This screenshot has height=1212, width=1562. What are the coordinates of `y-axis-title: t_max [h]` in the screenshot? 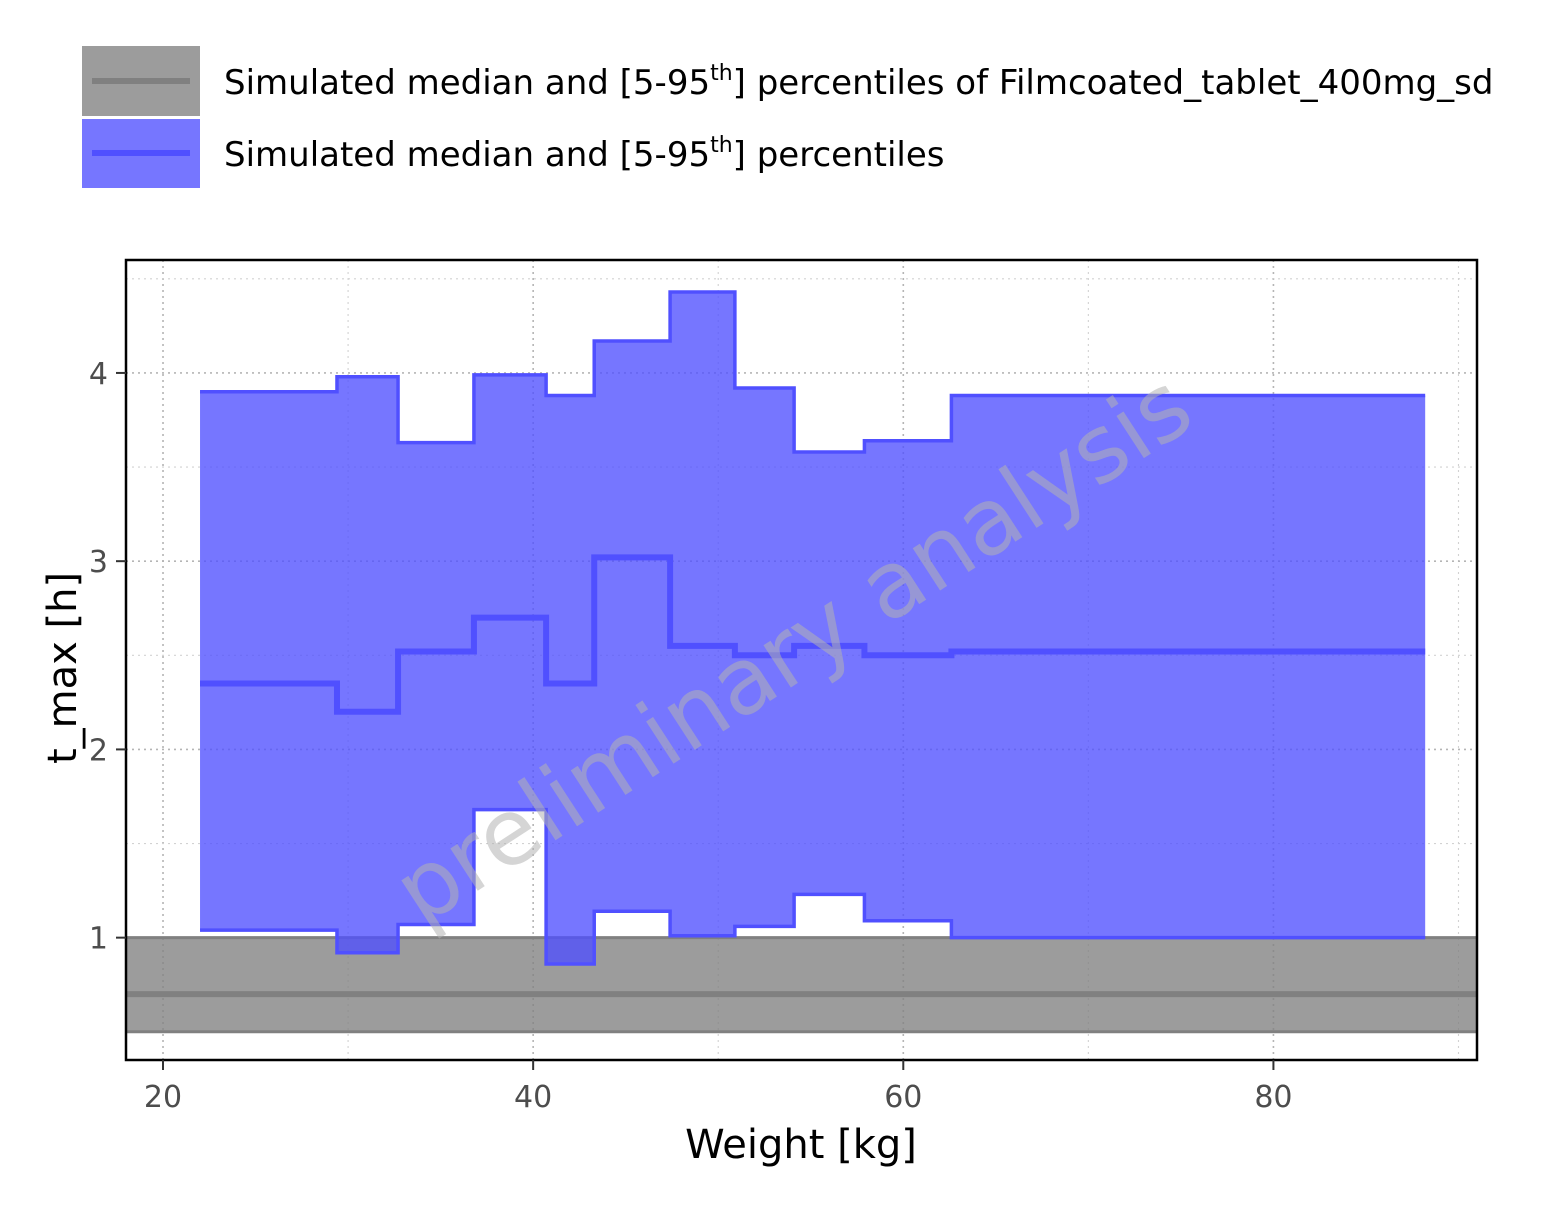 It's located at (63, 668).